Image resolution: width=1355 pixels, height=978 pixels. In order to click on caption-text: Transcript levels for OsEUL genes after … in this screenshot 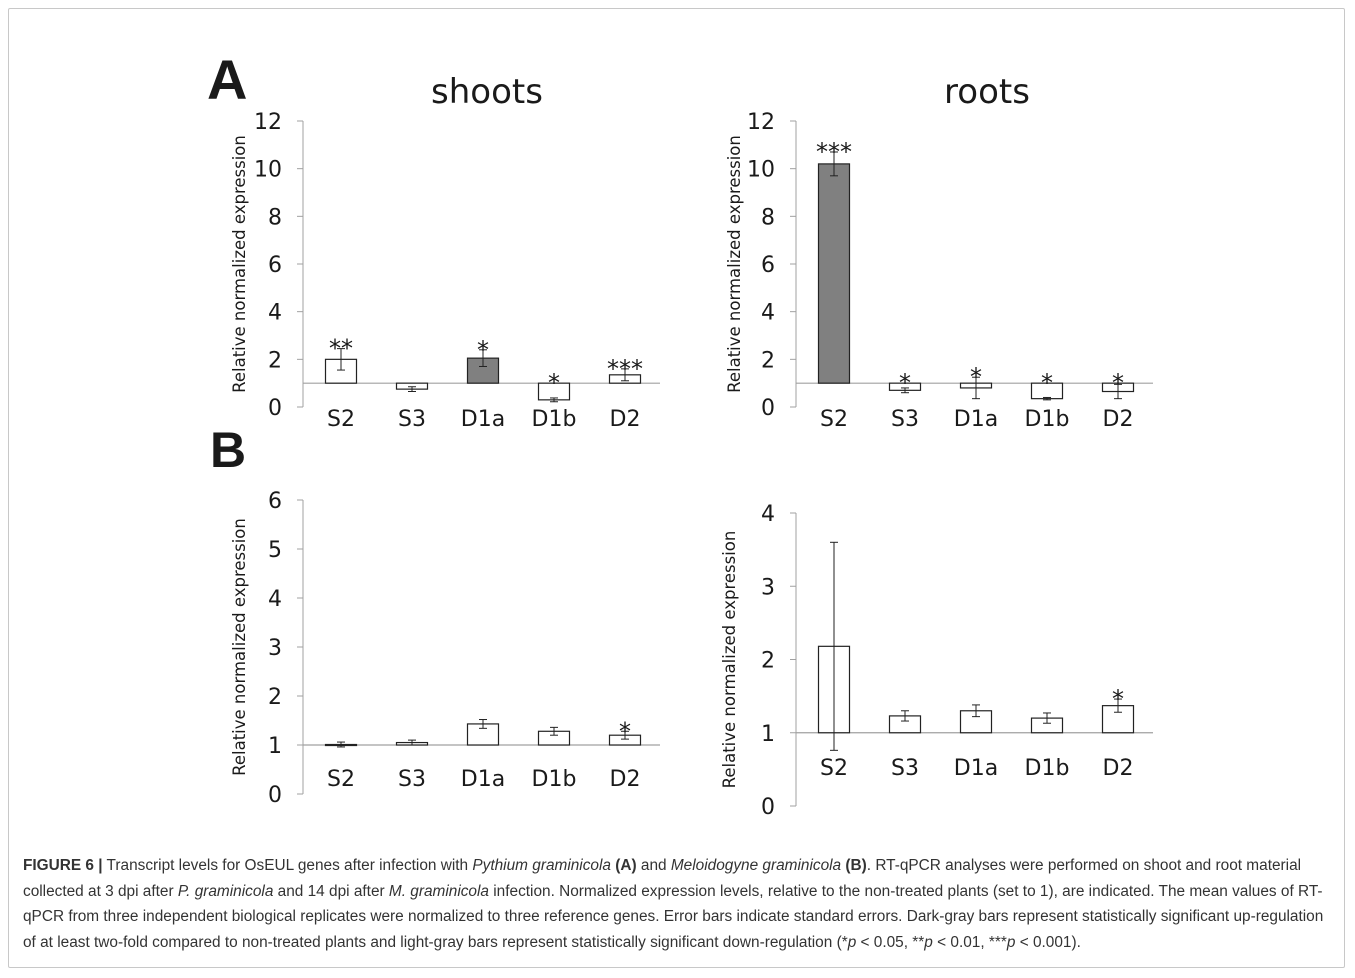, I will do `click(287, 865)`.